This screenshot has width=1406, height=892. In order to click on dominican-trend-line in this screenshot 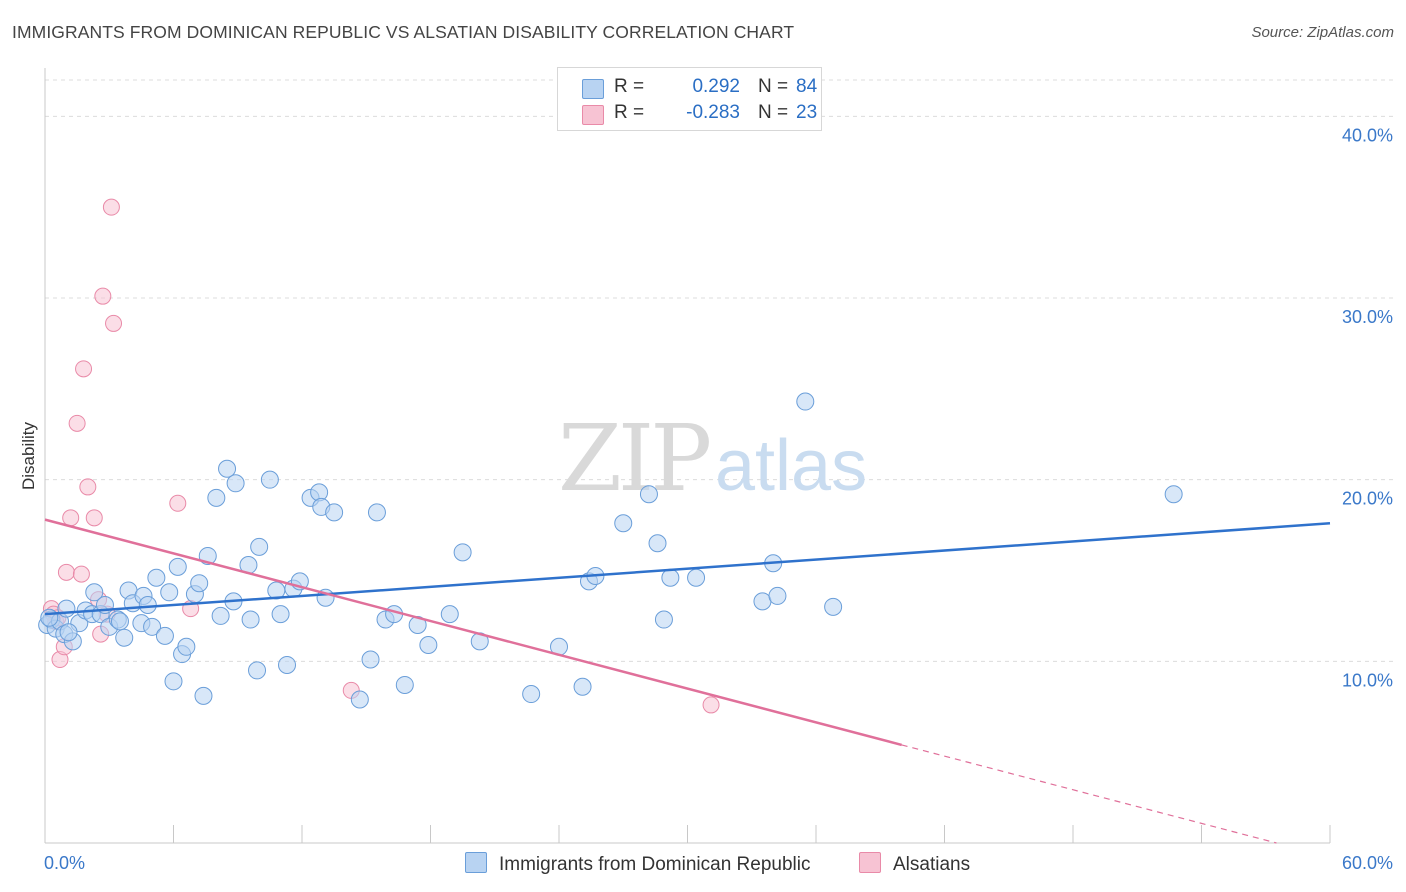, I will do `click(687, 569)`.